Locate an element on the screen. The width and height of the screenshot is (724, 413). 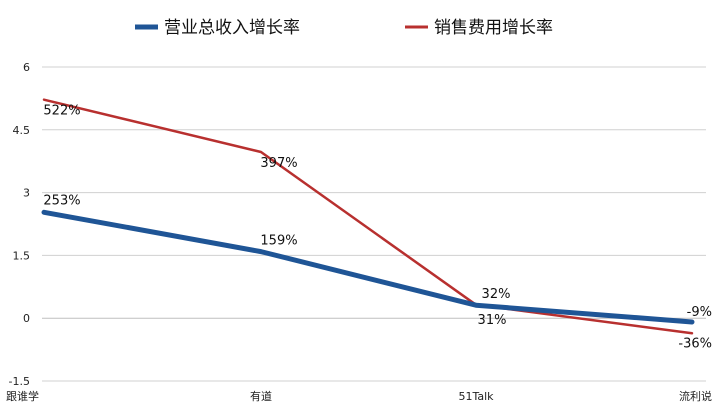
y-tick-label: 4.5 is located at coordinates (22, 130).